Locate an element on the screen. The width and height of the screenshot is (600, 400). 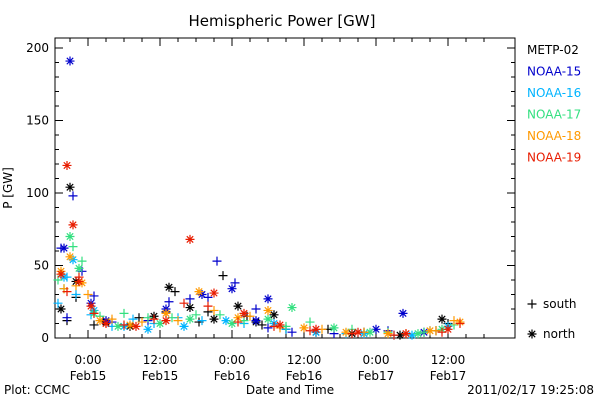
y-tick-label: 200 is located at coordinates (37, 48).